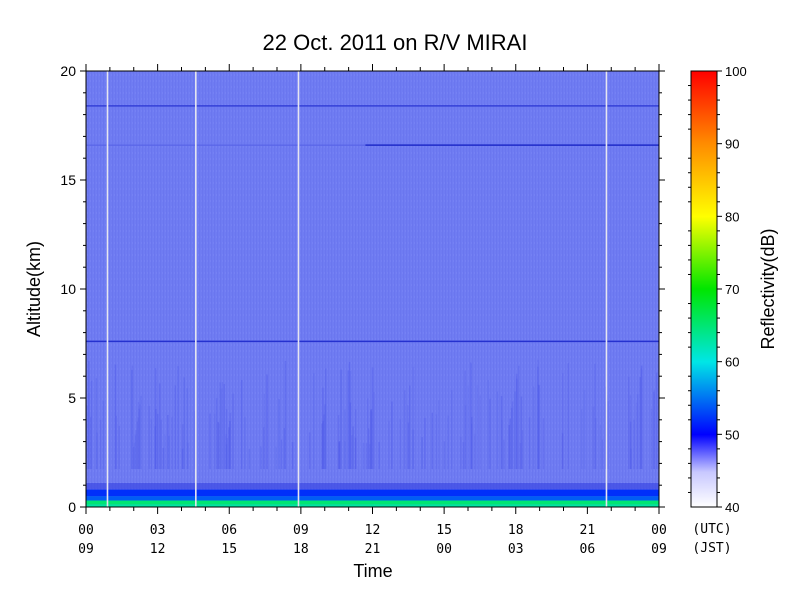  I want to click on colorbar-gradient, so click(704, 289).